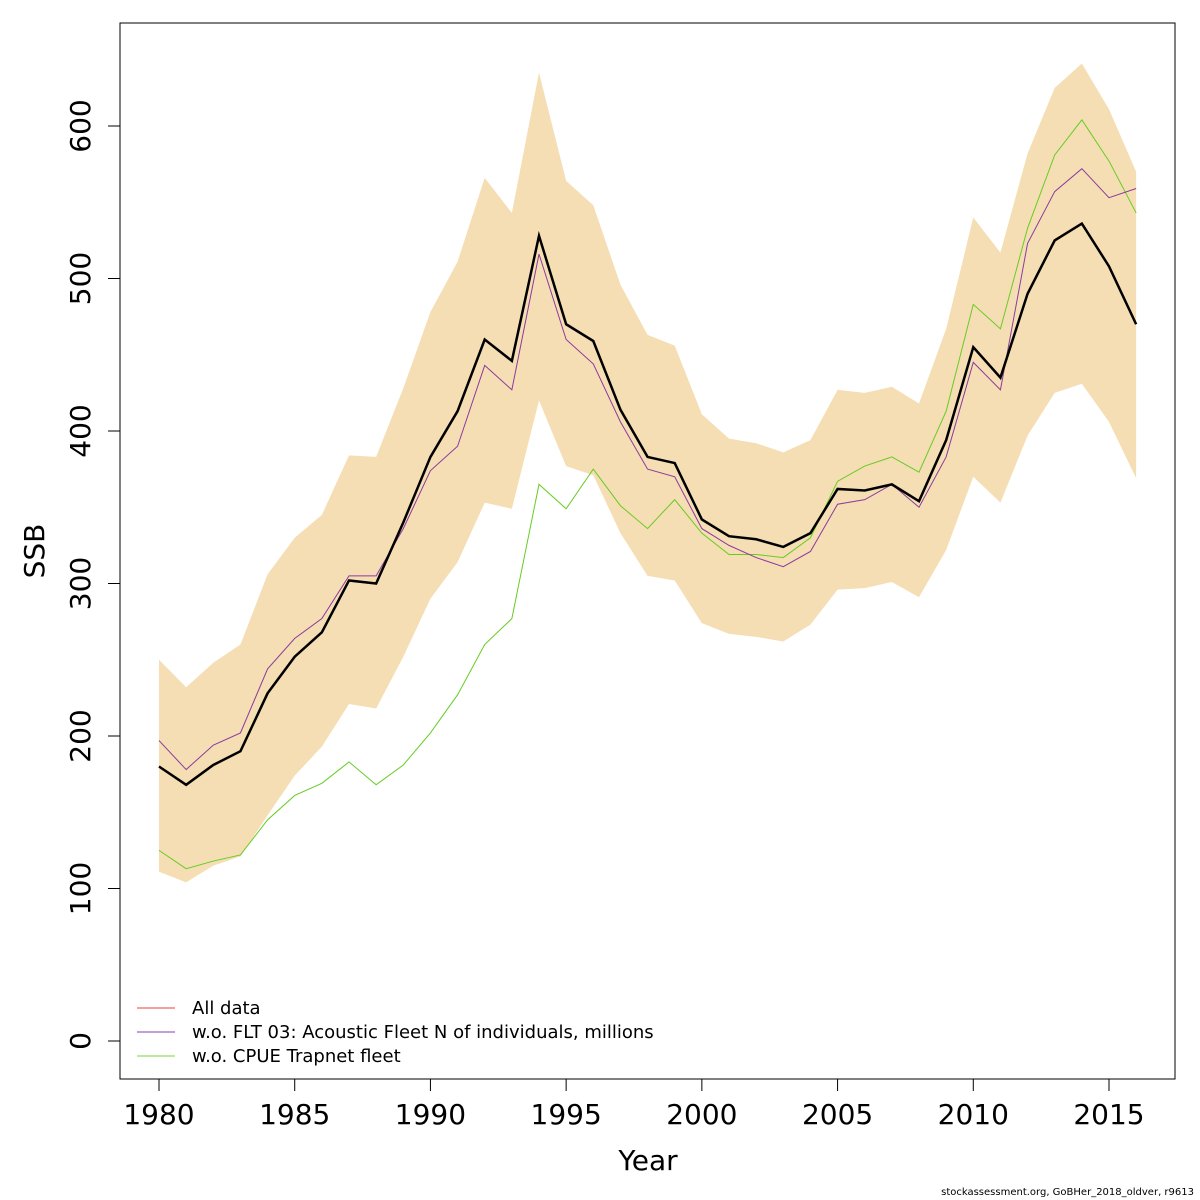 This screenshot has width=1200, height=1200. I want to click on x-tick-label: 2000, so click(701, 1114).